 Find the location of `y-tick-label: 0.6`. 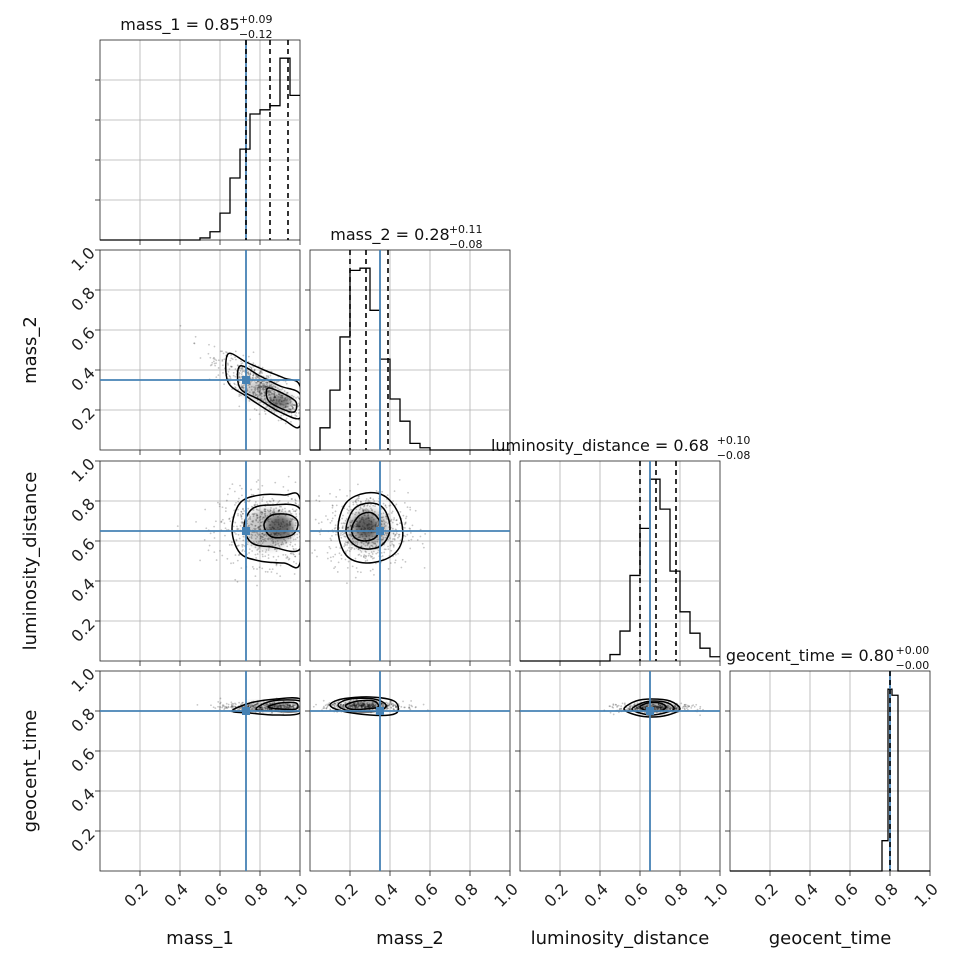

y-tick-label: 0.6 is located at coordinates (82, 549).